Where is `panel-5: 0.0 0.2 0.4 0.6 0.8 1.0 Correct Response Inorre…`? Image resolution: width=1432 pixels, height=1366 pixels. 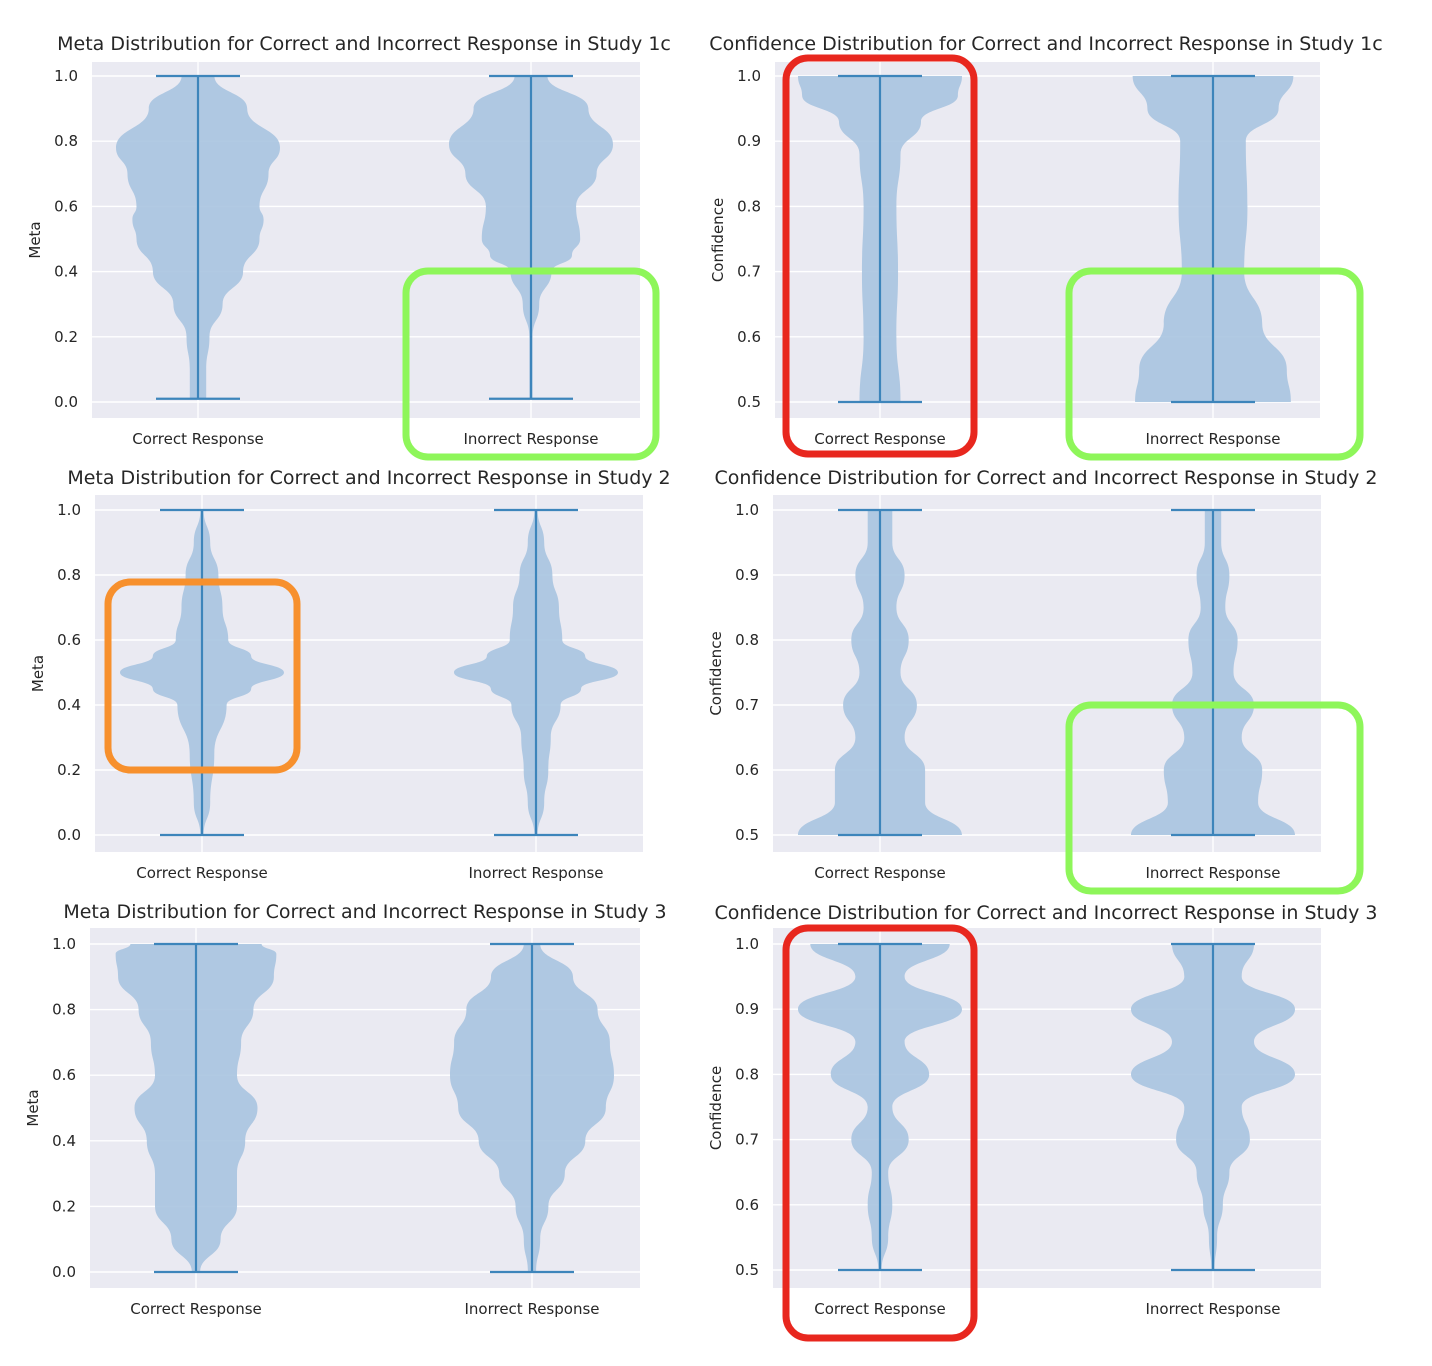
panel-5: 0.0 0.2 0.4 0.6 0.8 1.0 Correct Response Inorre… is located at coordinates (345, 1109).